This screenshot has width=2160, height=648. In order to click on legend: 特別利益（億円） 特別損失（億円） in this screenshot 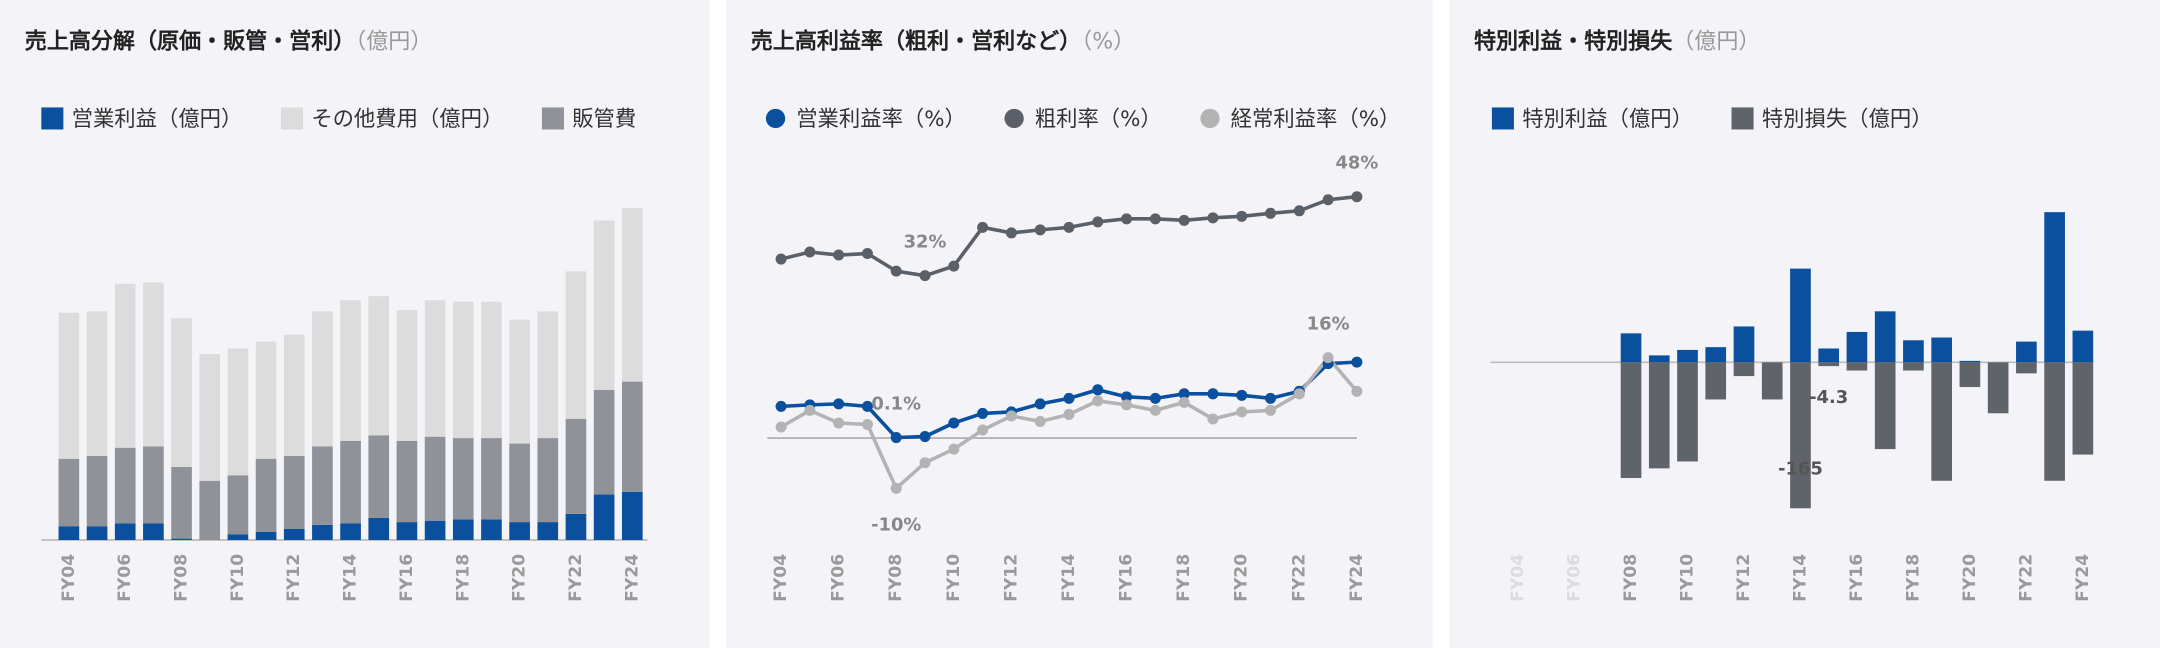, I will do `click(1712, 119)`.